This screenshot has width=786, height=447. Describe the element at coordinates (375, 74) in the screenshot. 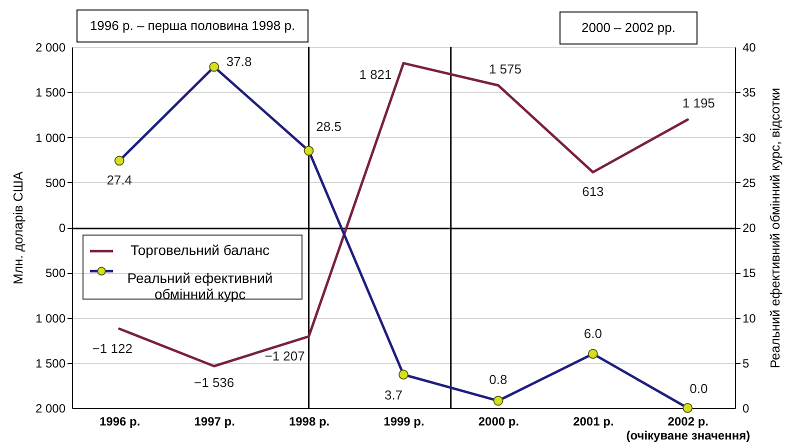

I see `data-label: 1 821` at that location.